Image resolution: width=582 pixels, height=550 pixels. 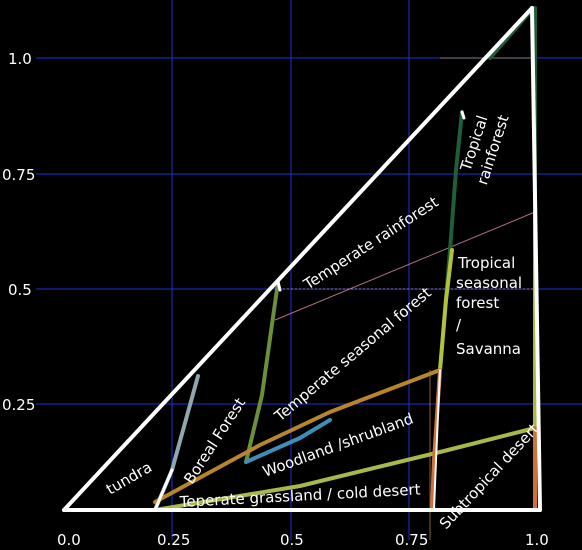 What do you see at coordinates (536, 259) in the screenshot?
I see `triangle-right-side` at bounding box center [536, 259].